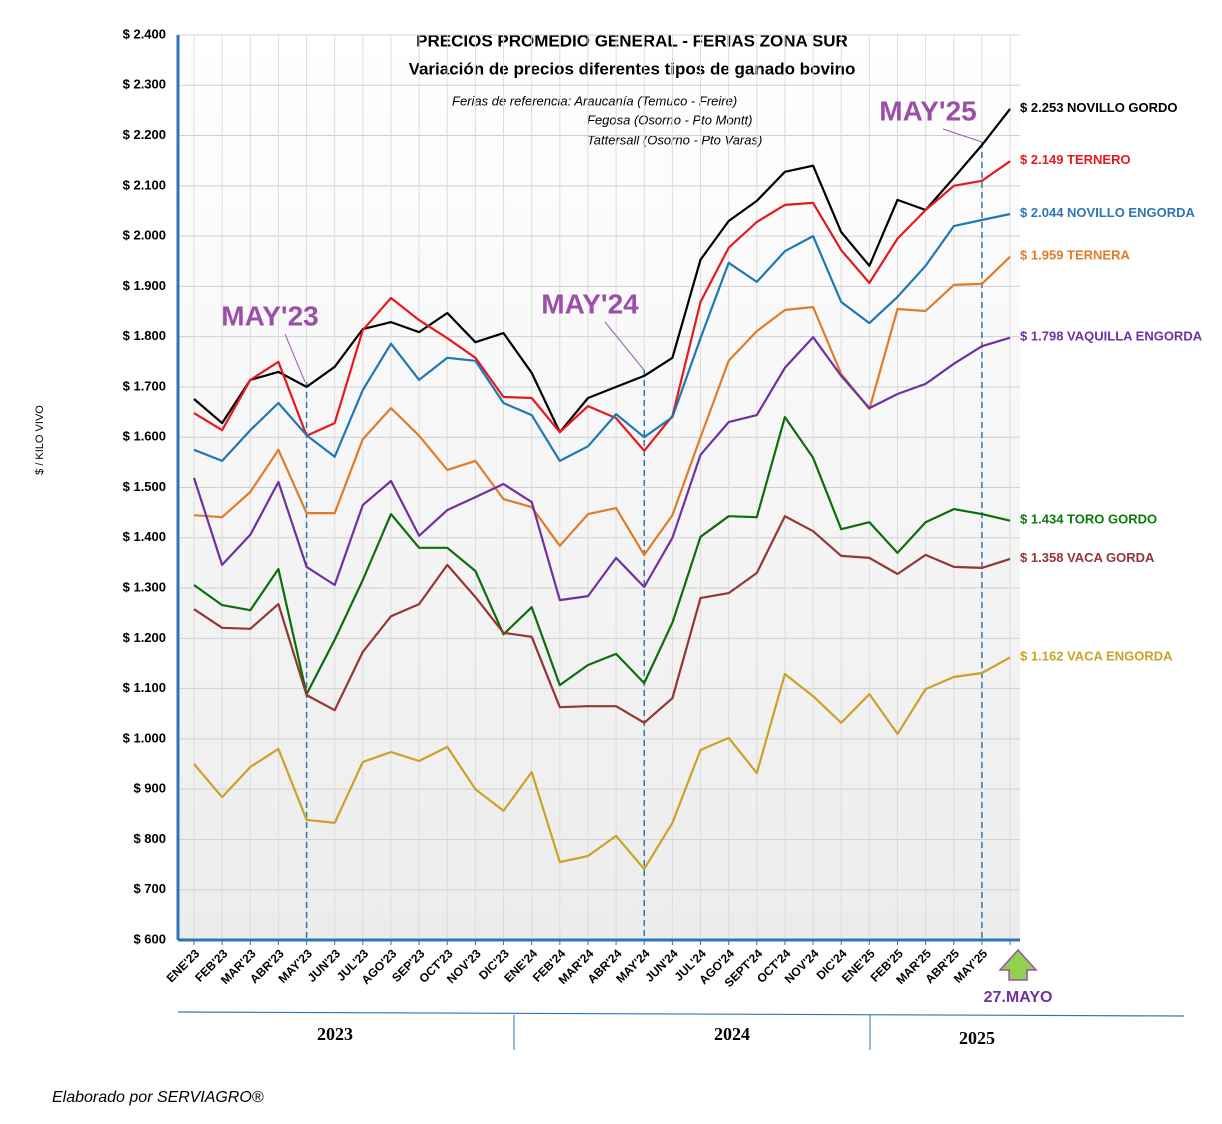 The image size is (1222, 1124). What do you see at coordinates (144, 536) in the screenshot?
I see `y-tick-label: $ 1.400` at bounding box center [144, 536].